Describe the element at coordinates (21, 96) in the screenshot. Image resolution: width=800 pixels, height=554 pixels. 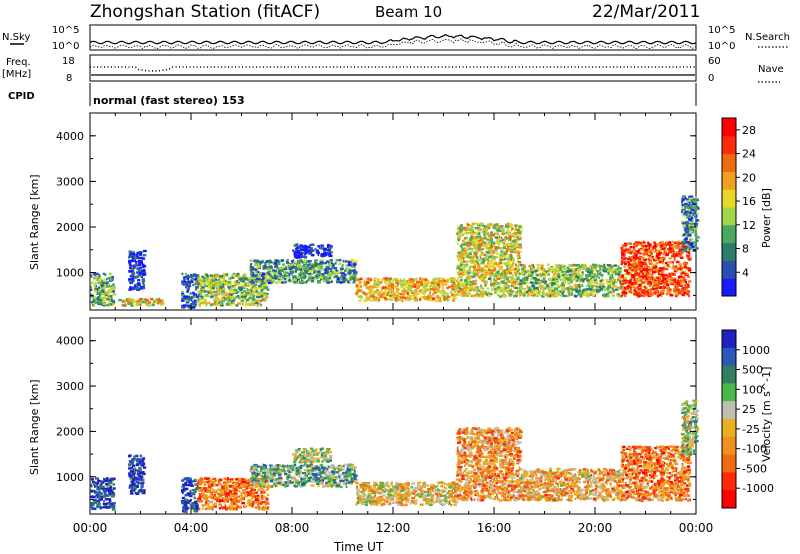
I see `cpid-label: CPID` at that location.